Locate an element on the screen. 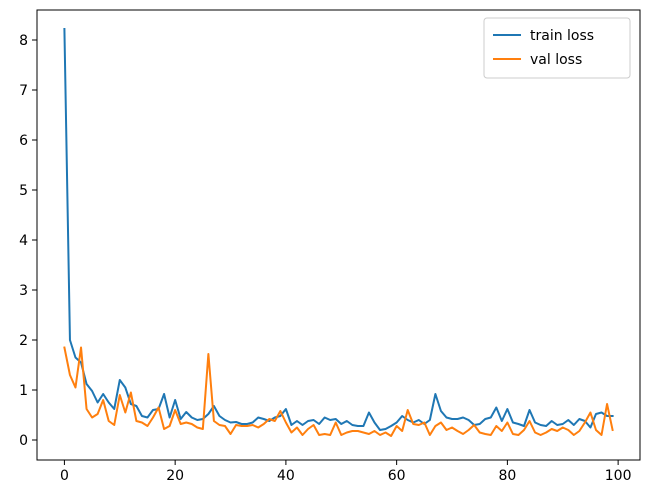 Image resolution: width=648 pixels, height=497 pixels. legend-label: train loss is located at coordinates (562, 36).